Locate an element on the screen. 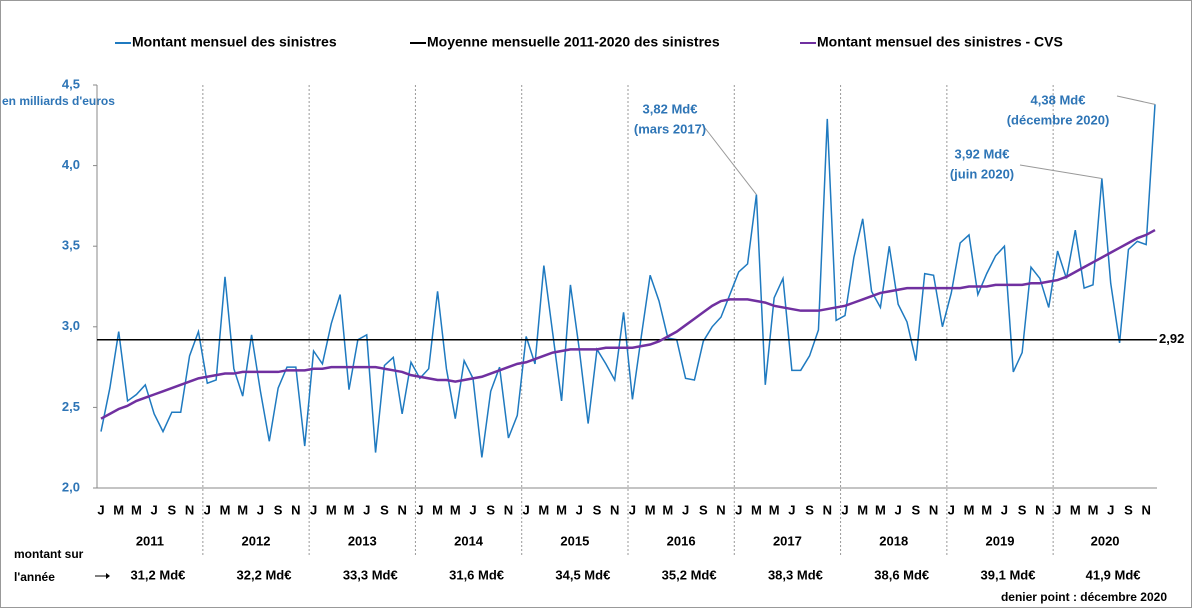 This screenshot has height=608, width=1192. annotation: 3,92 Md€ is located at coordinates (982, 153).